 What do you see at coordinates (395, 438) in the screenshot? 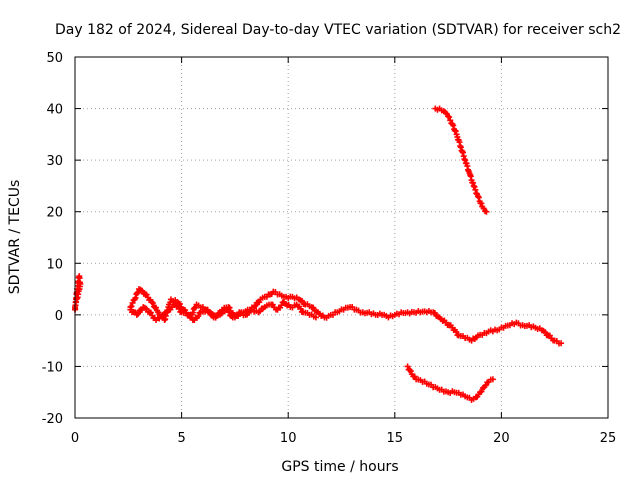
I see `x-tick-label: 15` at bounding box center [395, 438].